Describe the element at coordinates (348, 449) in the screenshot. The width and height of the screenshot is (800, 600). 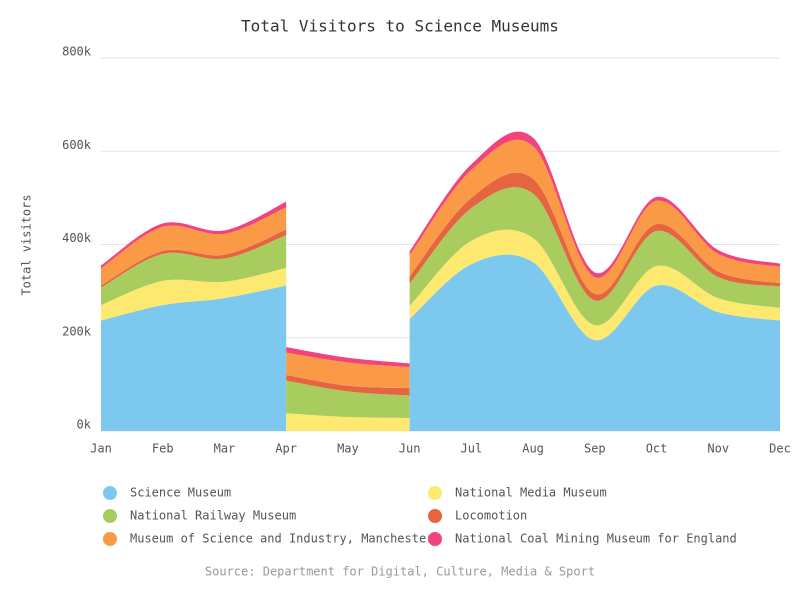
I see `x-tick-label: May` at that location.